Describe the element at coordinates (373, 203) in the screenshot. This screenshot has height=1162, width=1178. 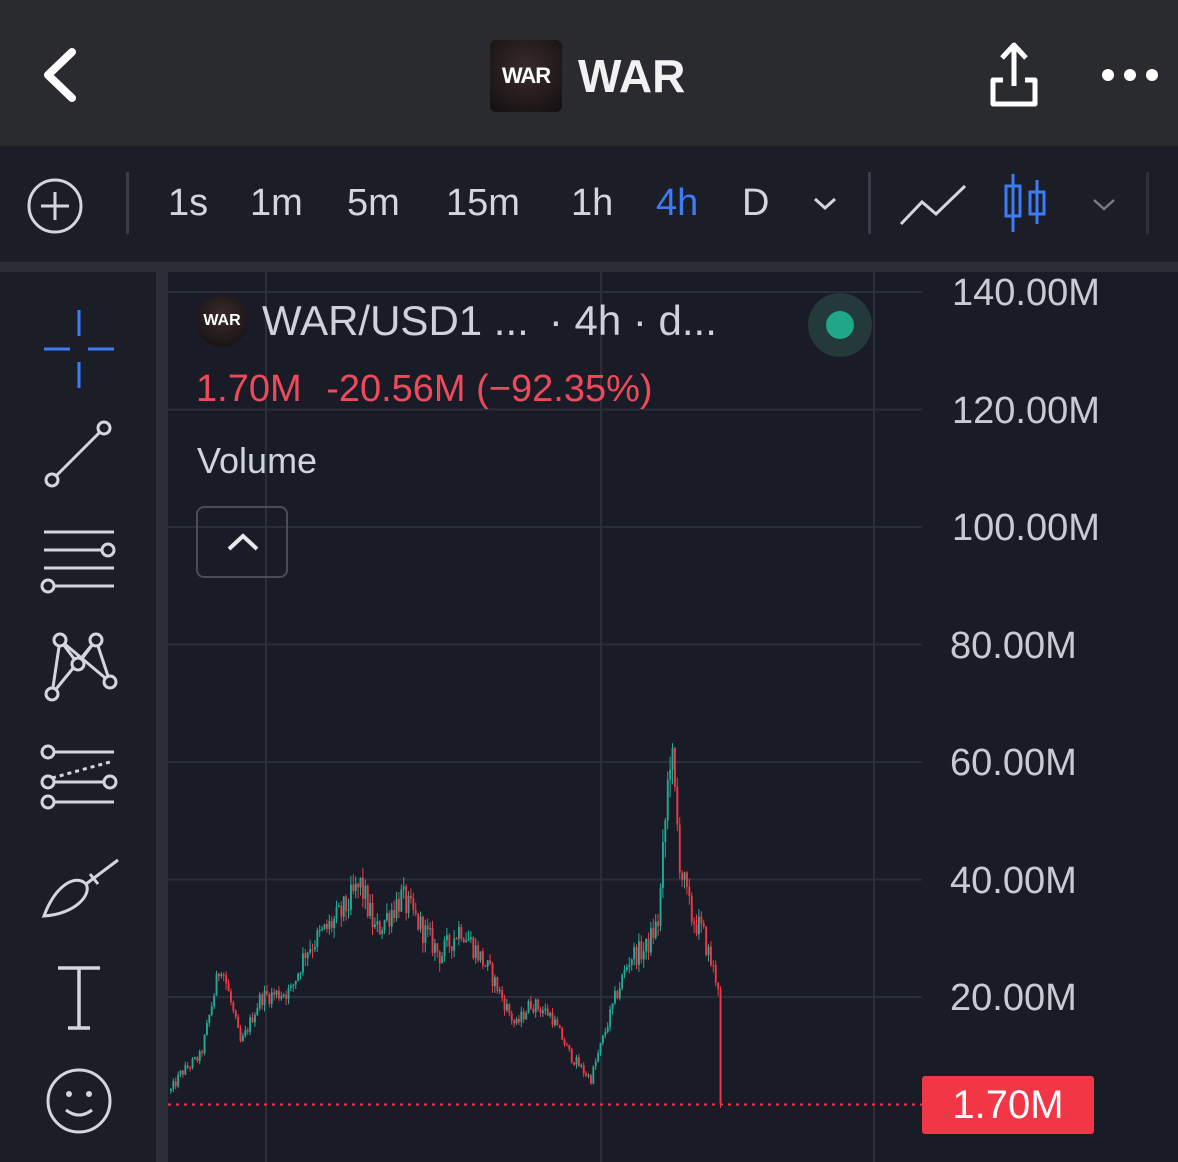
I see `interval-5m: 5m` at that location.